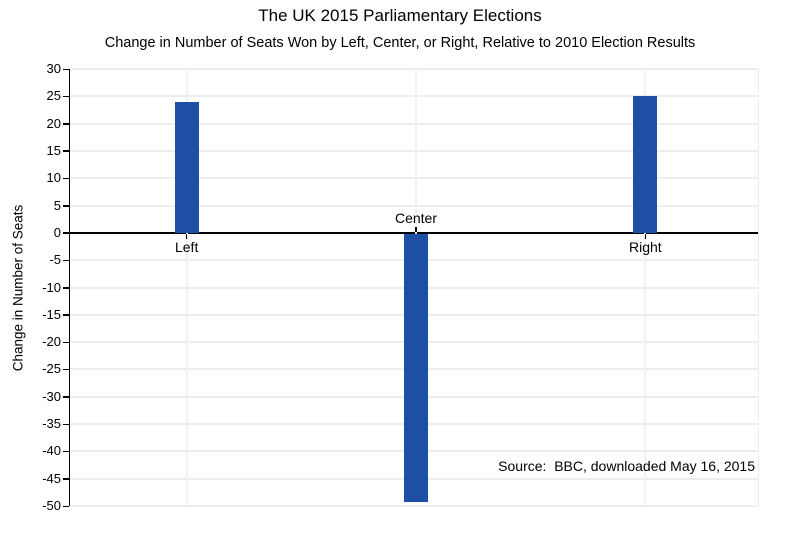 This screenshot has height=550, width=800. I want to click on source-annotation: Source: BBC, downloaded May 16, 2015, so click(626, 466).